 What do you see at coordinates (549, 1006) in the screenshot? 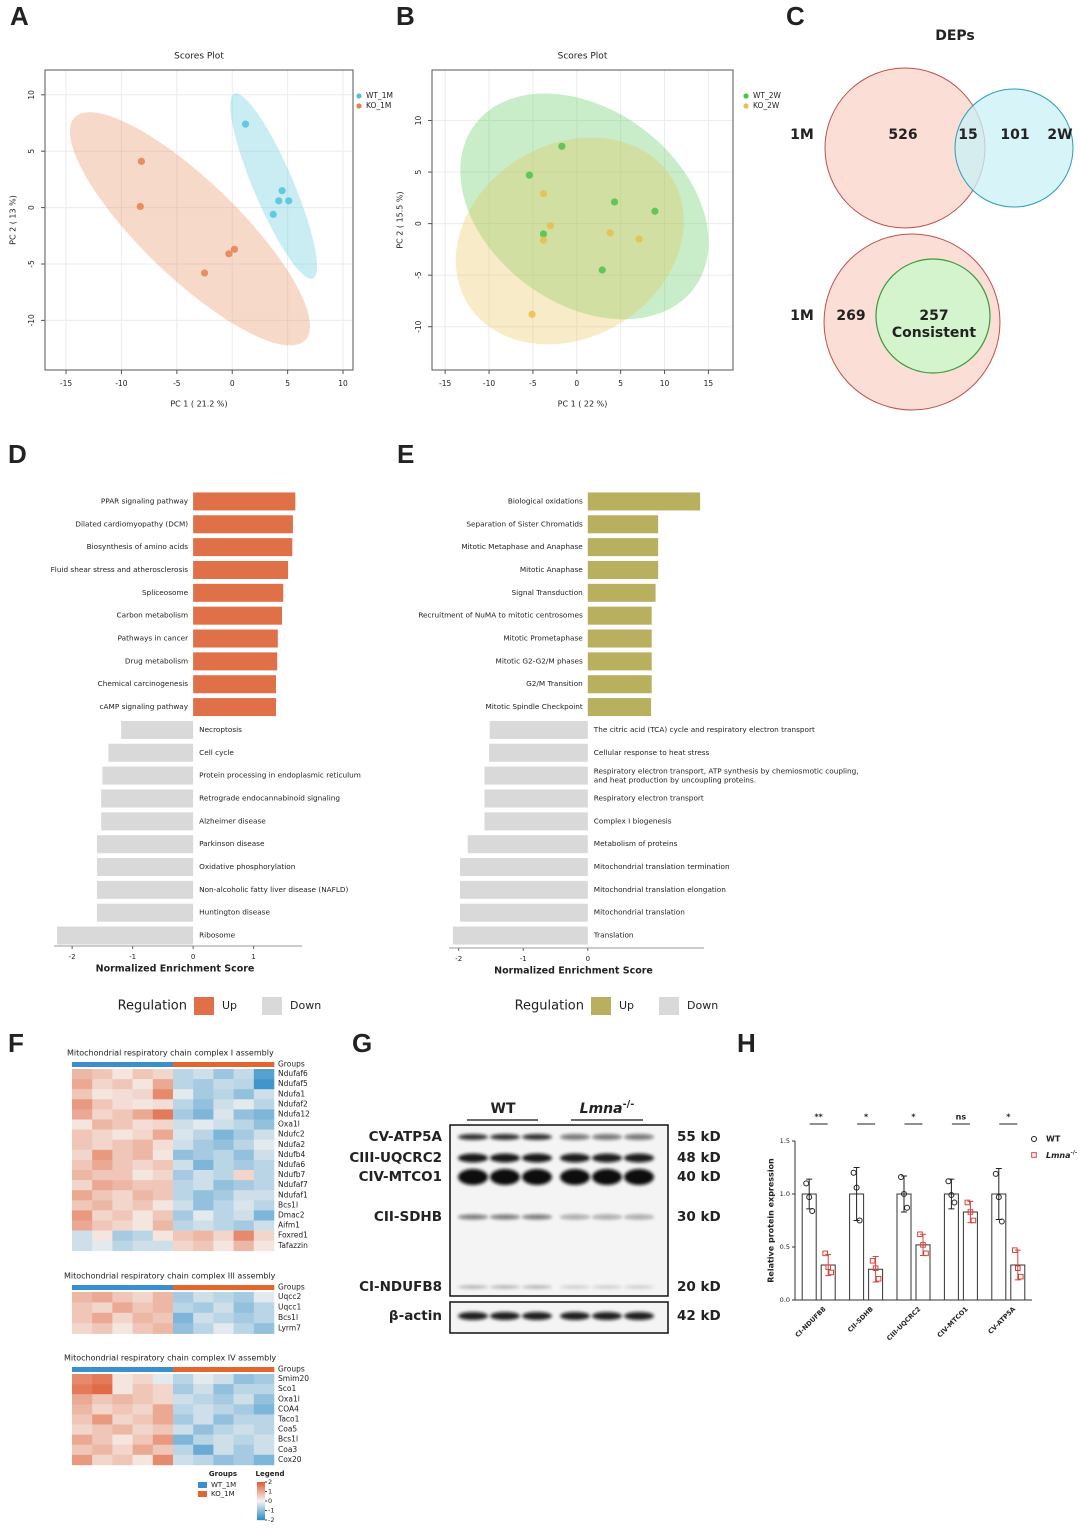
I see `legend-title: Regulation` at bounding box center [549, 1006].